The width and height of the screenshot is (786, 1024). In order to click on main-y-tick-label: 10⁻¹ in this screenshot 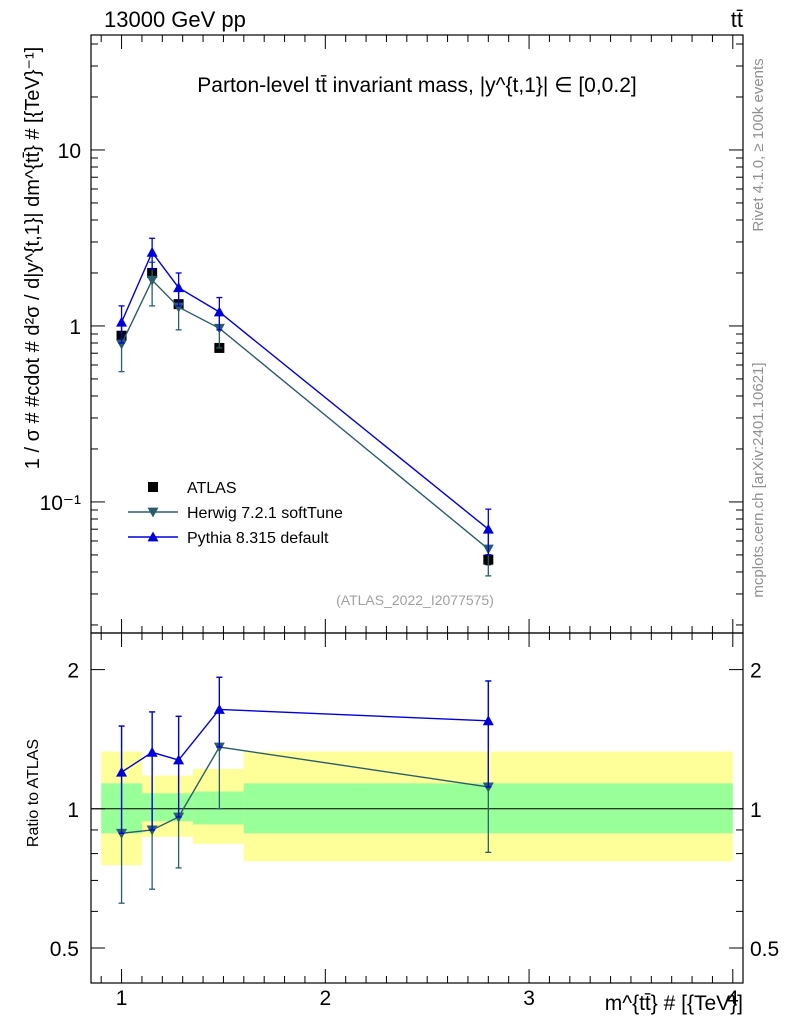, I will do `click(60, 503)`.